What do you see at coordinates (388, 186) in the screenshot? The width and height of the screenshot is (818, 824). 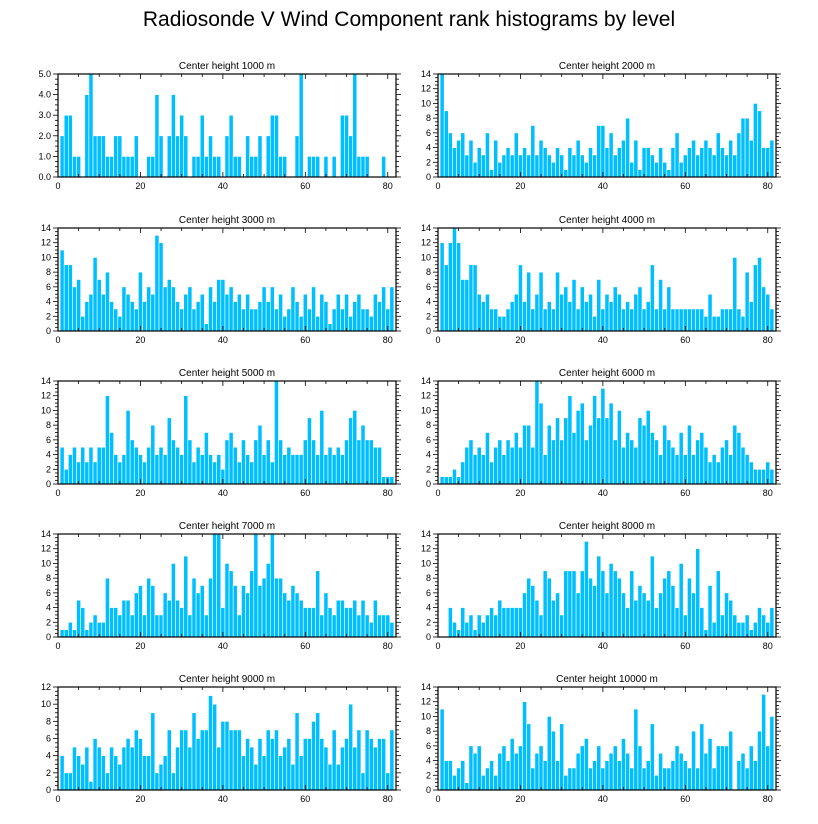 I see `panel-1-x-tick-label: 80` at bounding box center [388, 186].